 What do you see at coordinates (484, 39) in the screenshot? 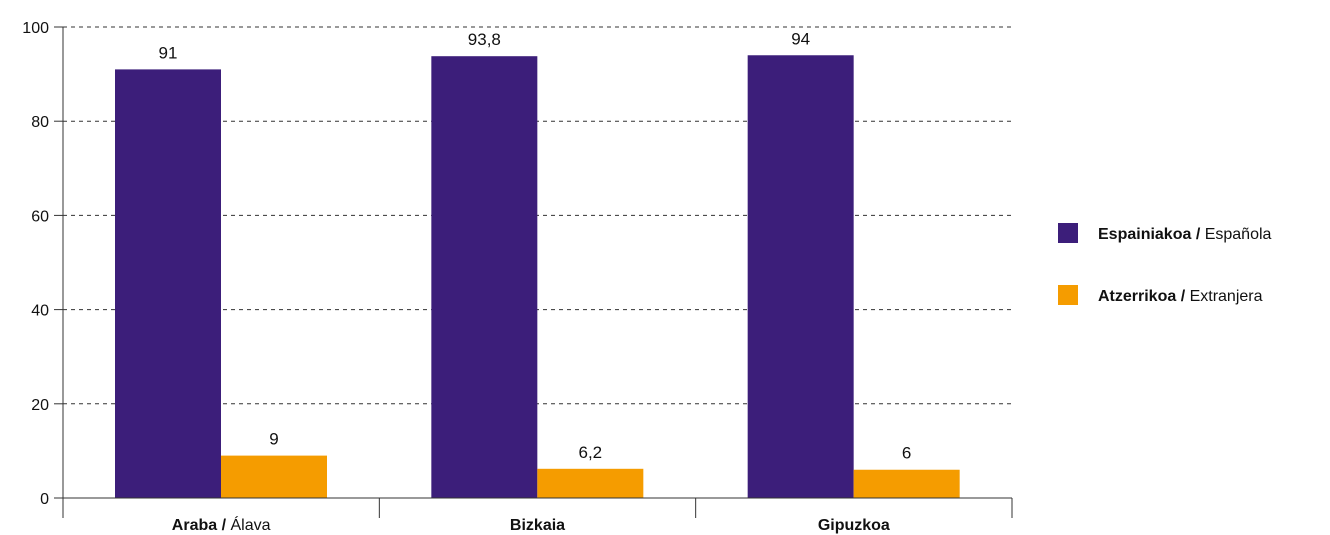
I see `data-label-1-0: 93,8` at bounding box center [484, 39].